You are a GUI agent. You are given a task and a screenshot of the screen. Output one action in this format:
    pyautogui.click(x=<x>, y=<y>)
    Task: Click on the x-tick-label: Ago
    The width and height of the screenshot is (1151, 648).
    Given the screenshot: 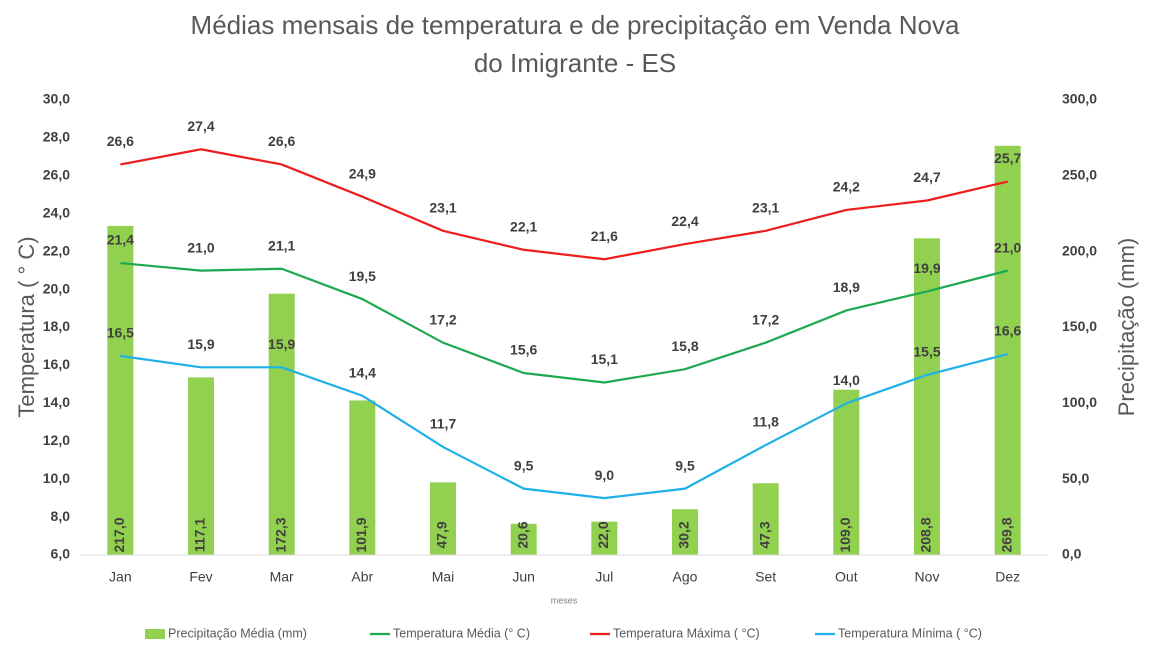 What is the action you would take?
    pyautogui.click(x=685, y=577)
    